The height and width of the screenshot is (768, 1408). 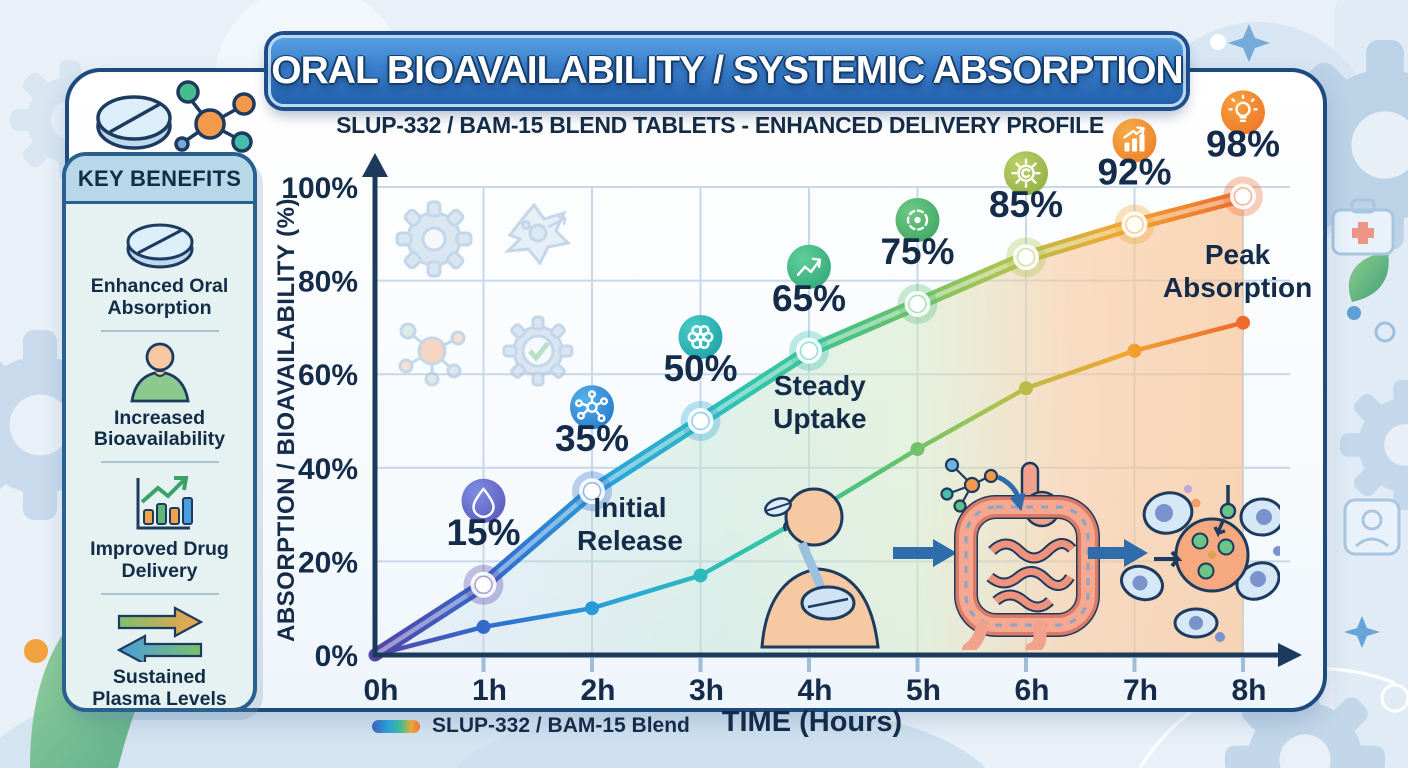 I want to click on absorption-process-illustrations, so click(x=1020, y=553).